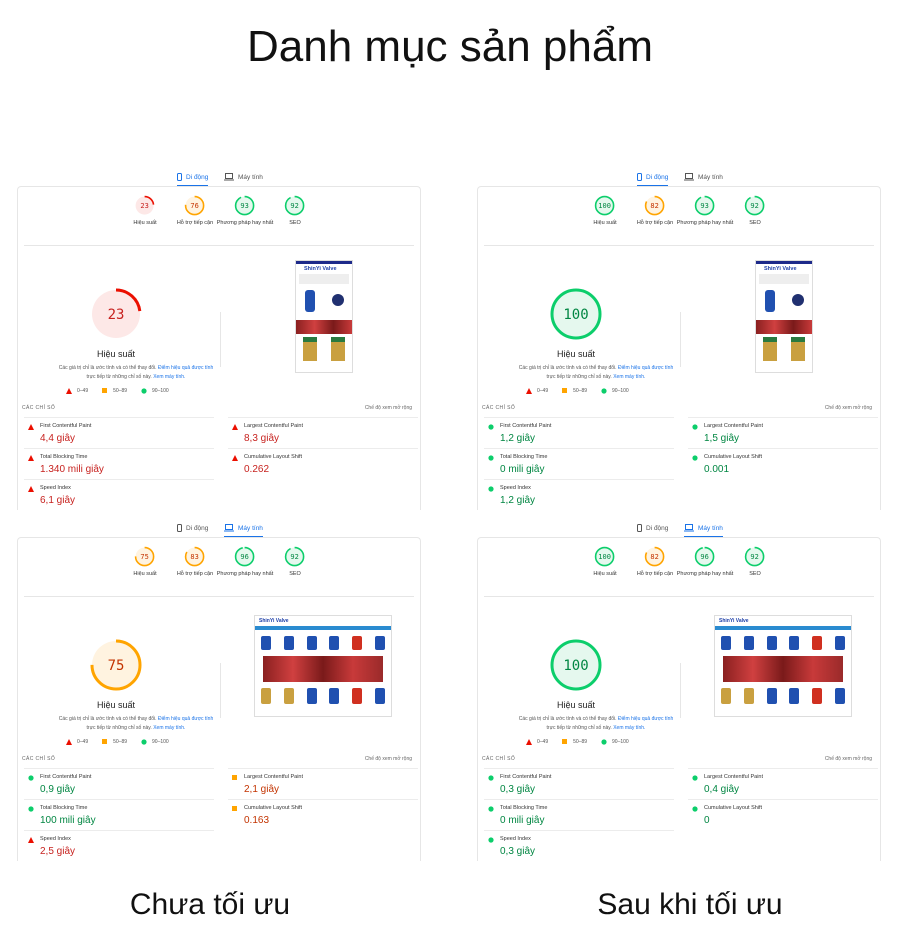  I want to click on metric-value: 4,4 giây, so click(58, 438).